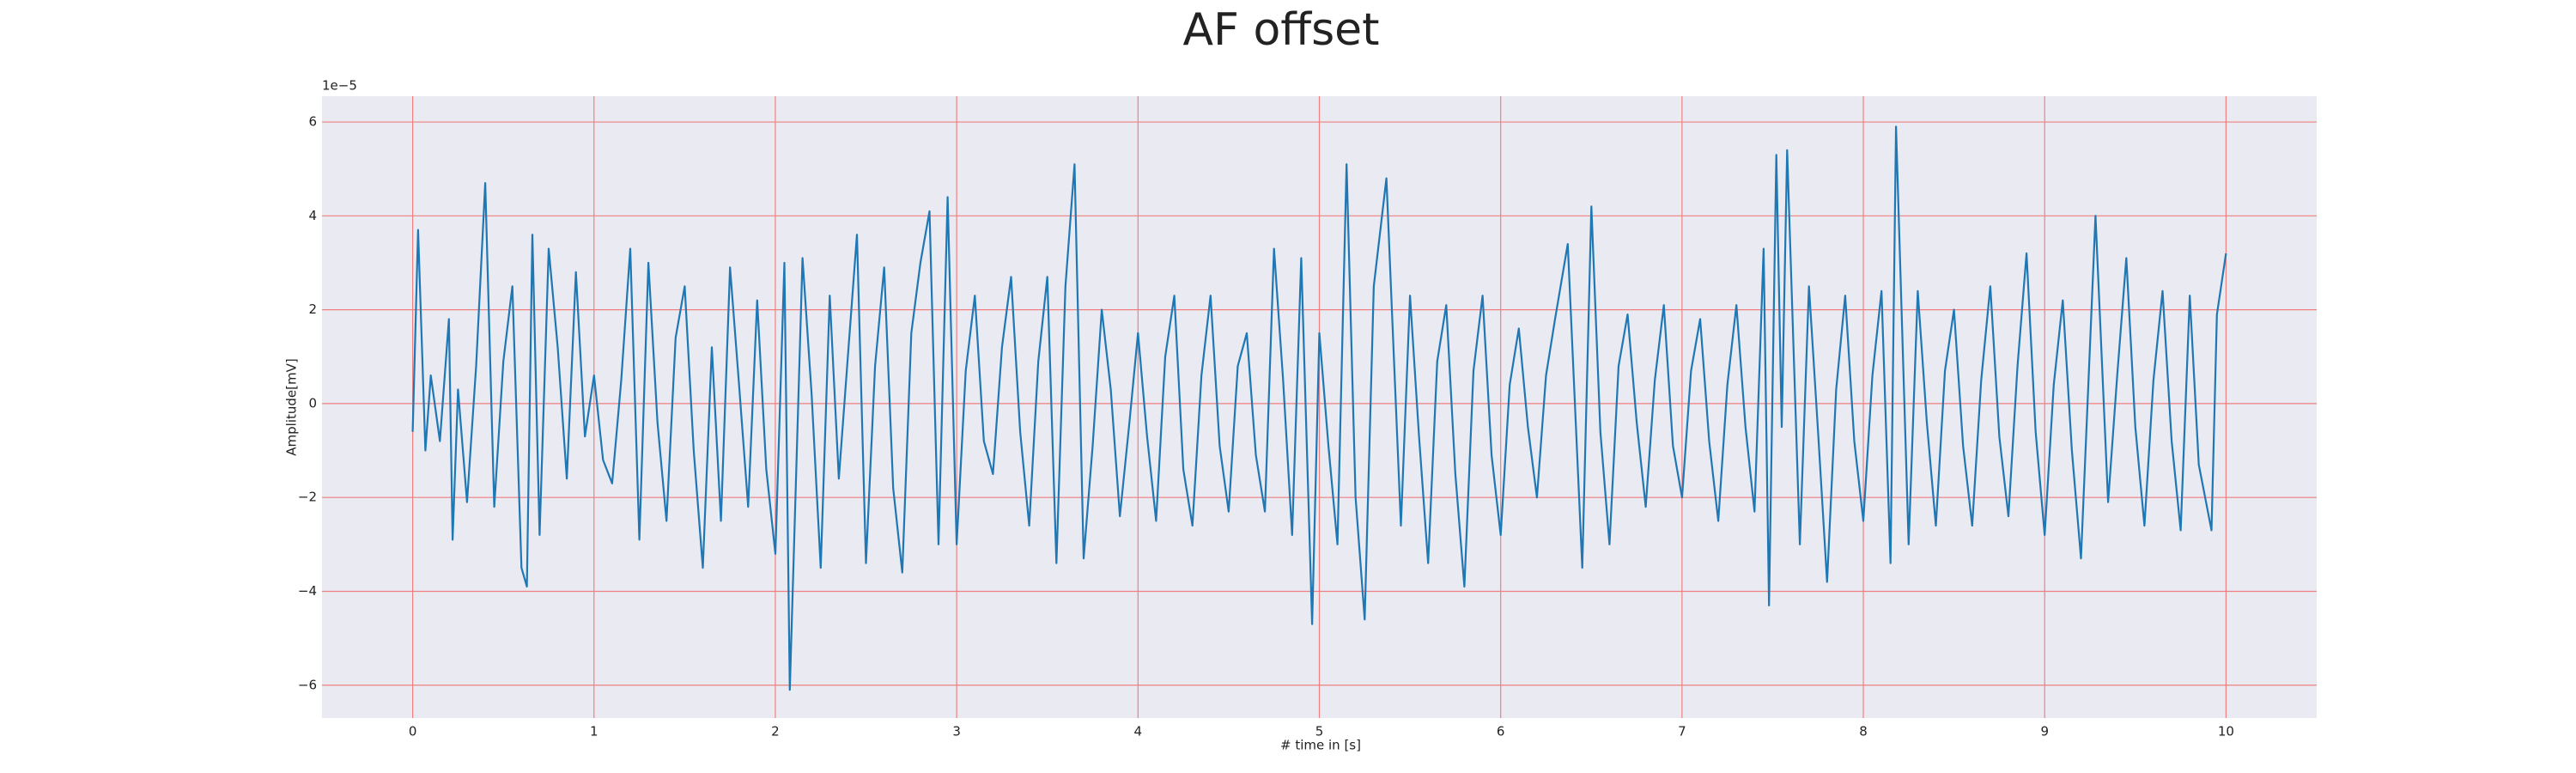 The width and height of the screenshot is (2576, 773). What do you see at coordinates (312, 122) in the screenshot?
I see `y-tick-label: 6` at bounding box center [312, 122].